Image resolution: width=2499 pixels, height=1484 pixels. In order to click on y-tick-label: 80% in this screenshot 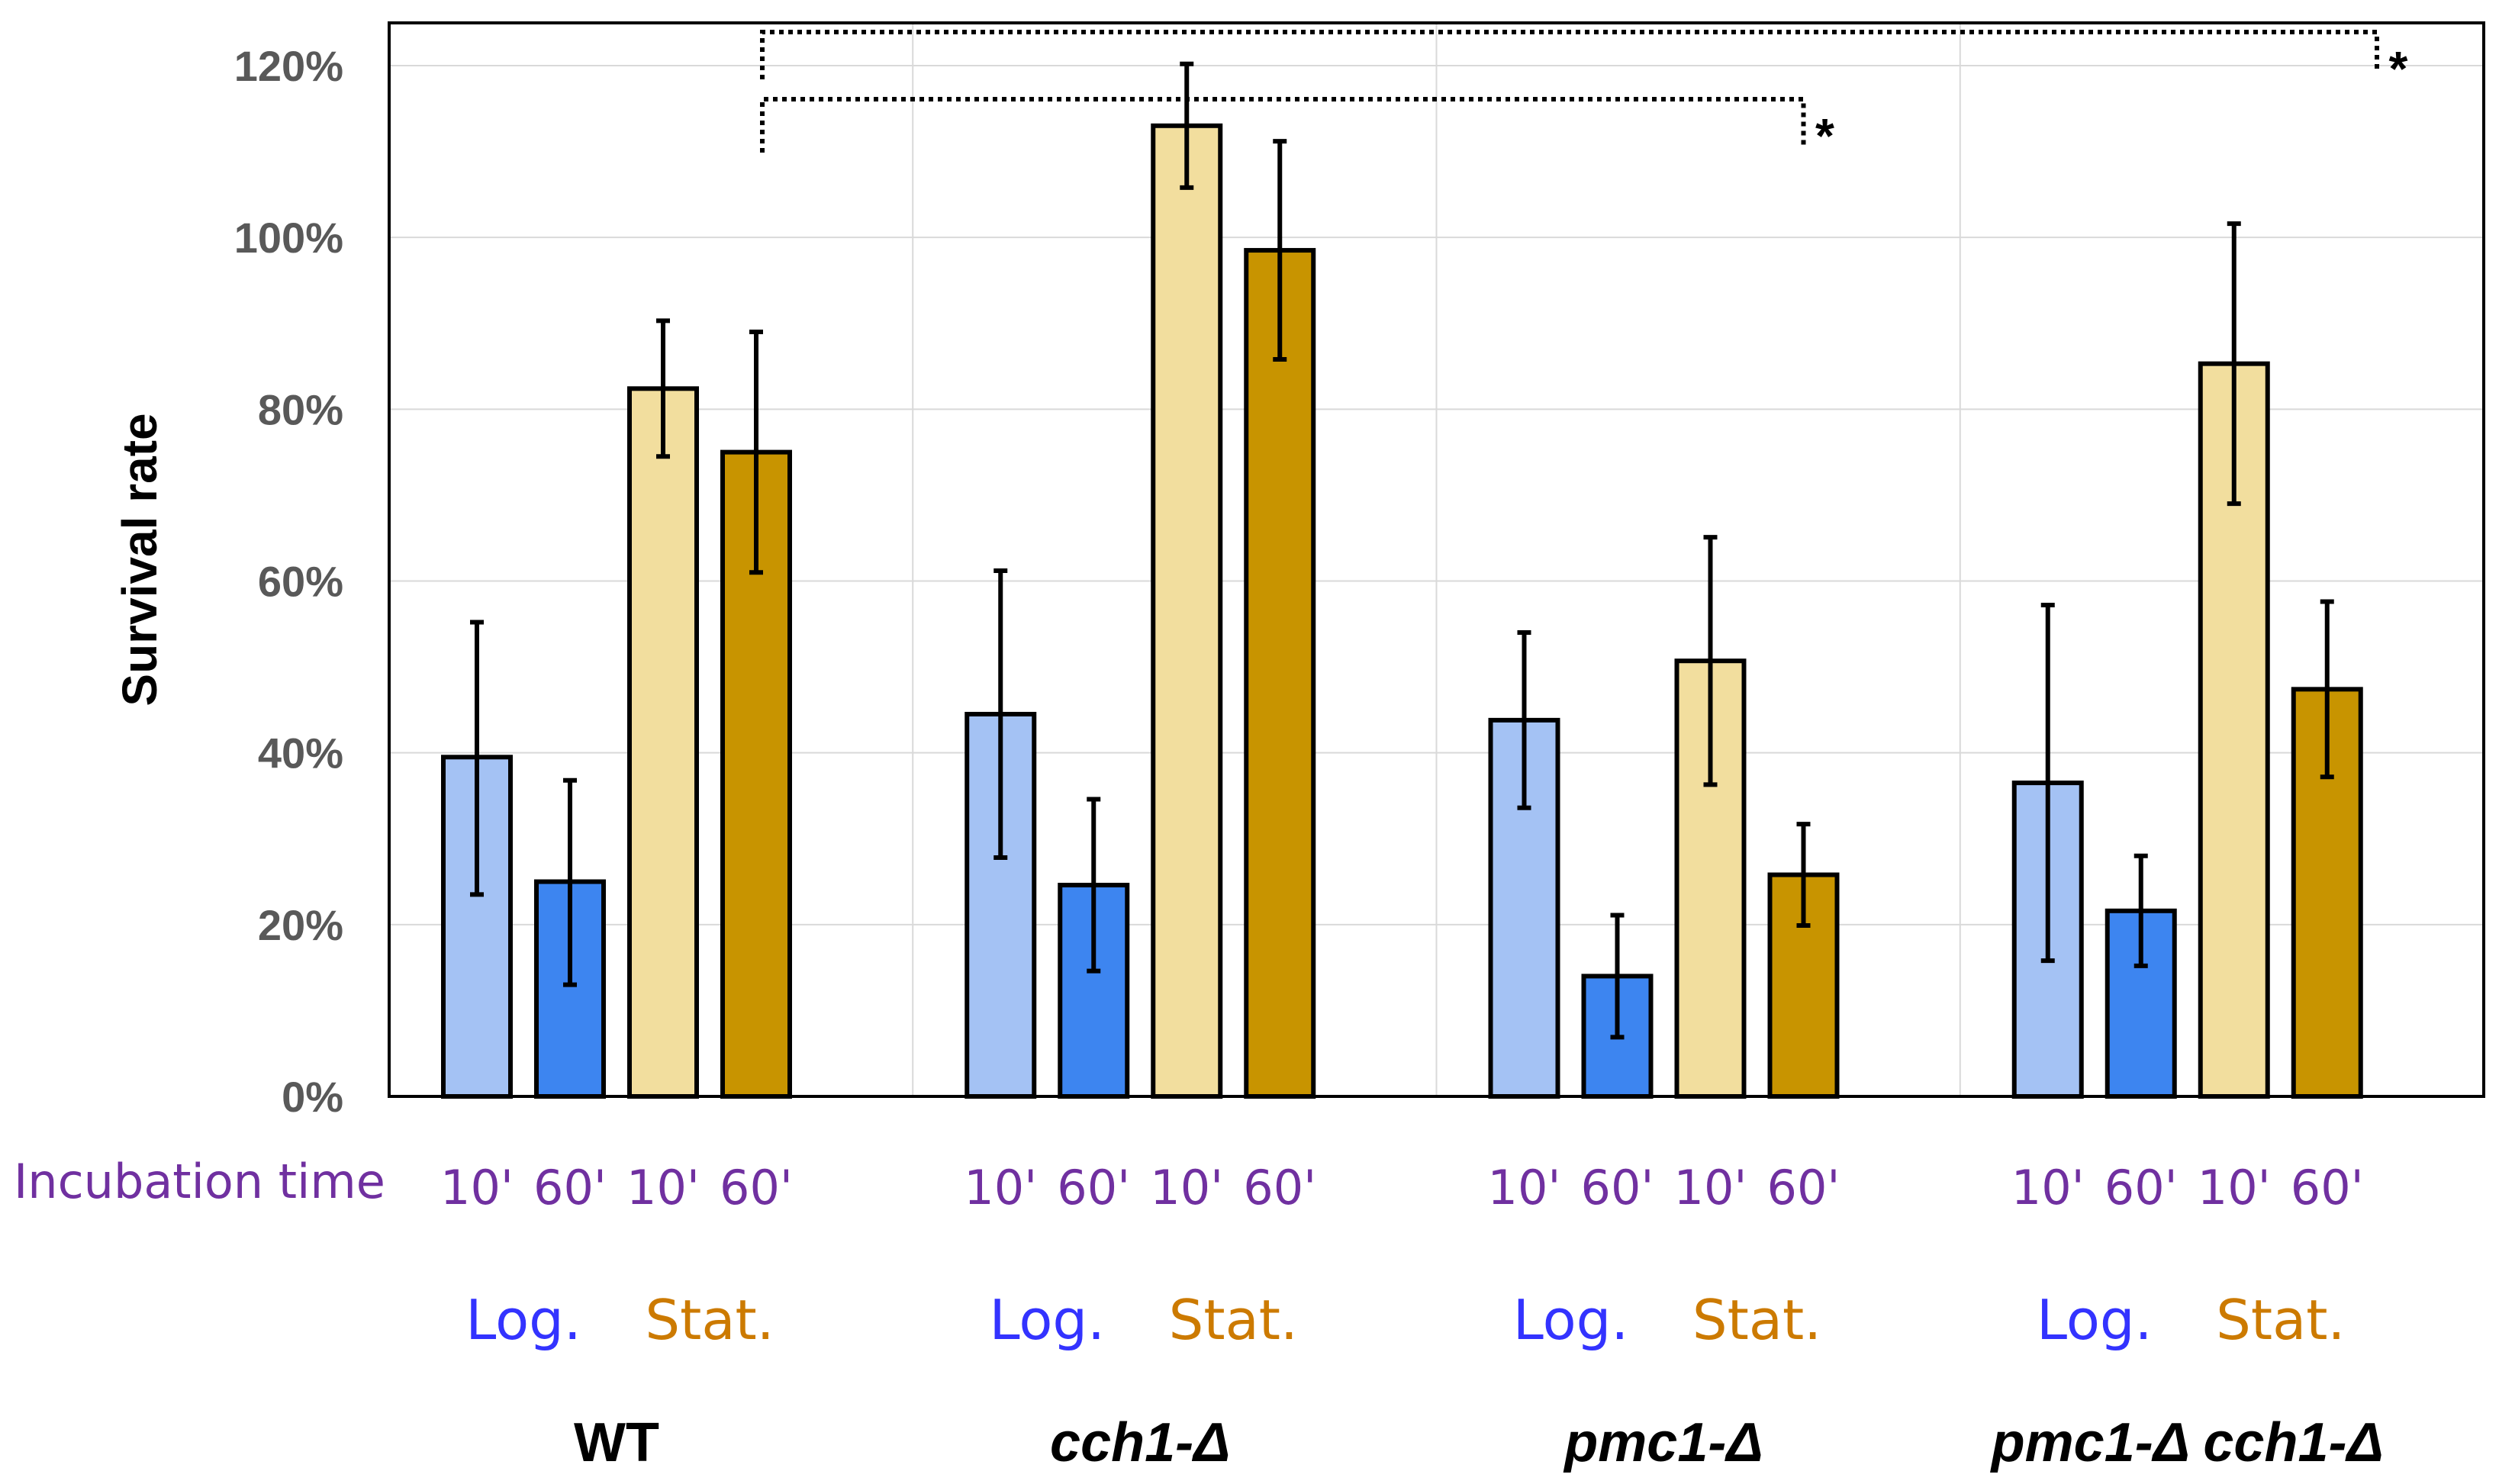, I will do `click(301, 409)`.